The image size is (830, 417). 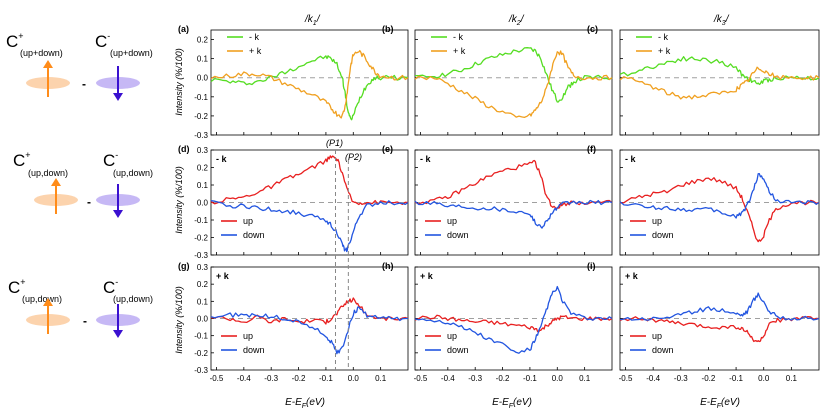 I want to click on y-tick-label: 0.2, so click(x=203, y=168).